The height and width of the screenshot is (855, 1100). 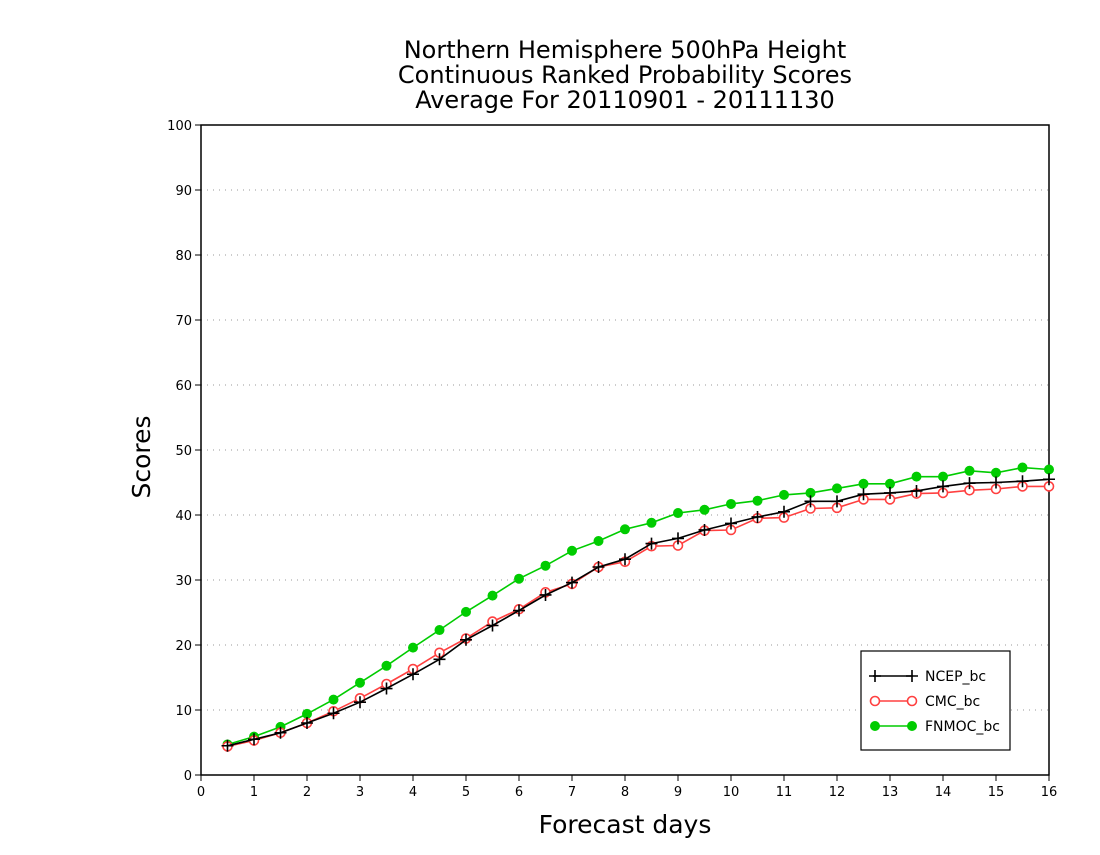 What do you see at coordinates (183, 646) in the screenshot?
I see `y-tick-label-20: 20` at bounding box center [183, 646].